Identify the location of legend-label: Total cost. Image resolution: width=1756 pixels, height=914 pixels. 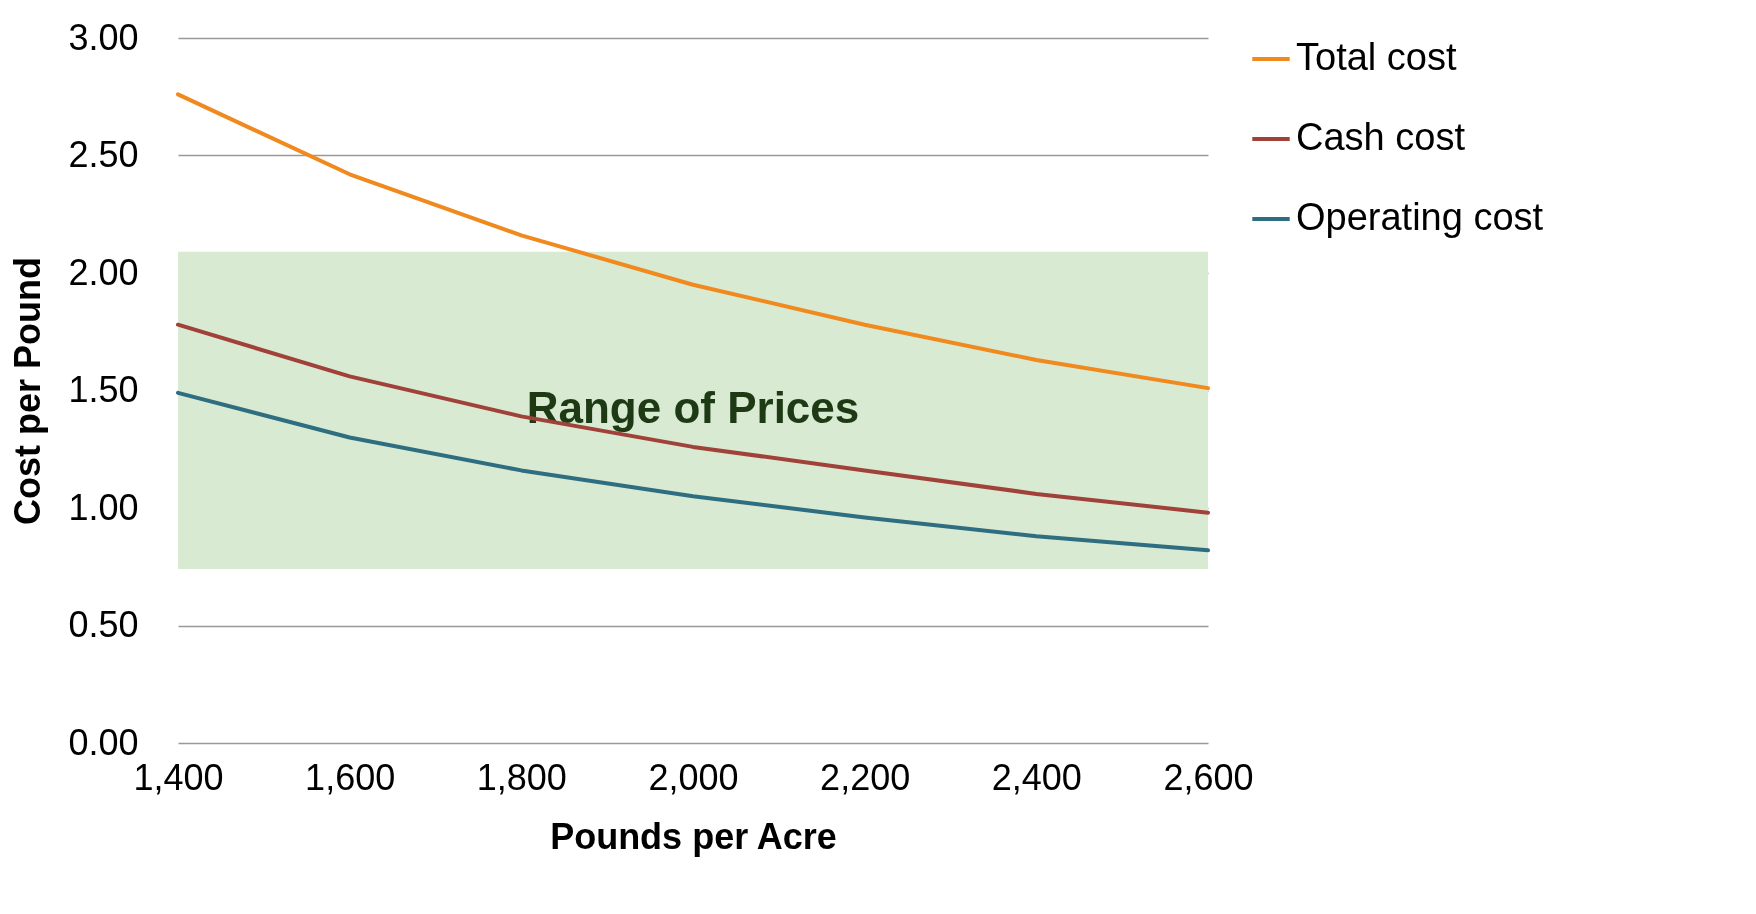
(1376, 57).